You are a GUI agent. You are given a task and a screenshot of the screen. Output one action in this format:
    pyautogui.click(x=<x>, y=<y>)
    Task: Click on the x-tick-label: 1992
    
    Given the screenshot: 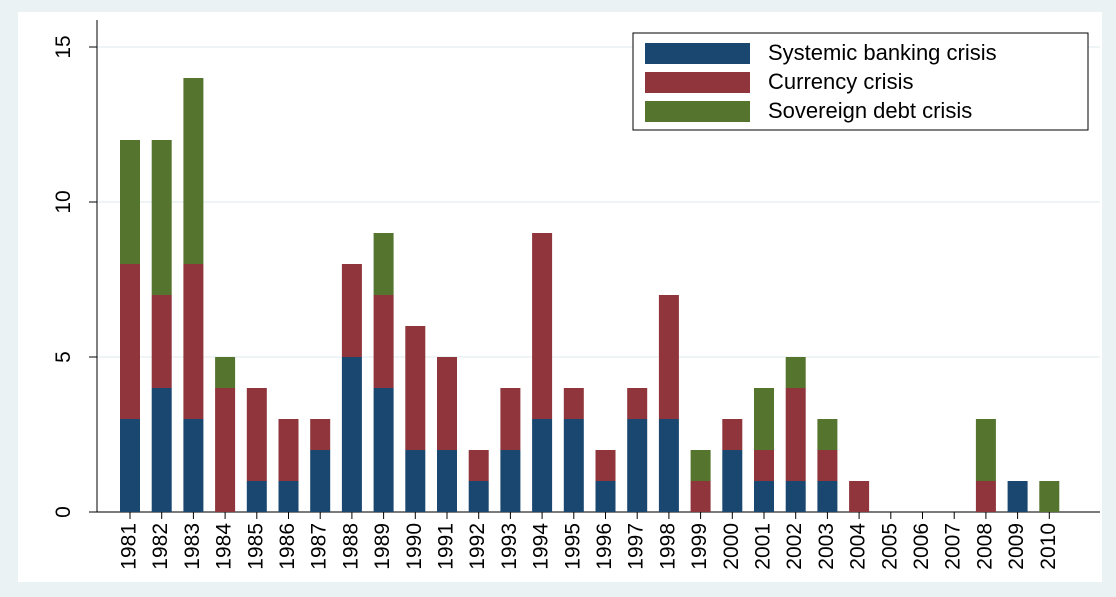 What is the action you would take?
    pyautogui.click(x=477, y=546)
    